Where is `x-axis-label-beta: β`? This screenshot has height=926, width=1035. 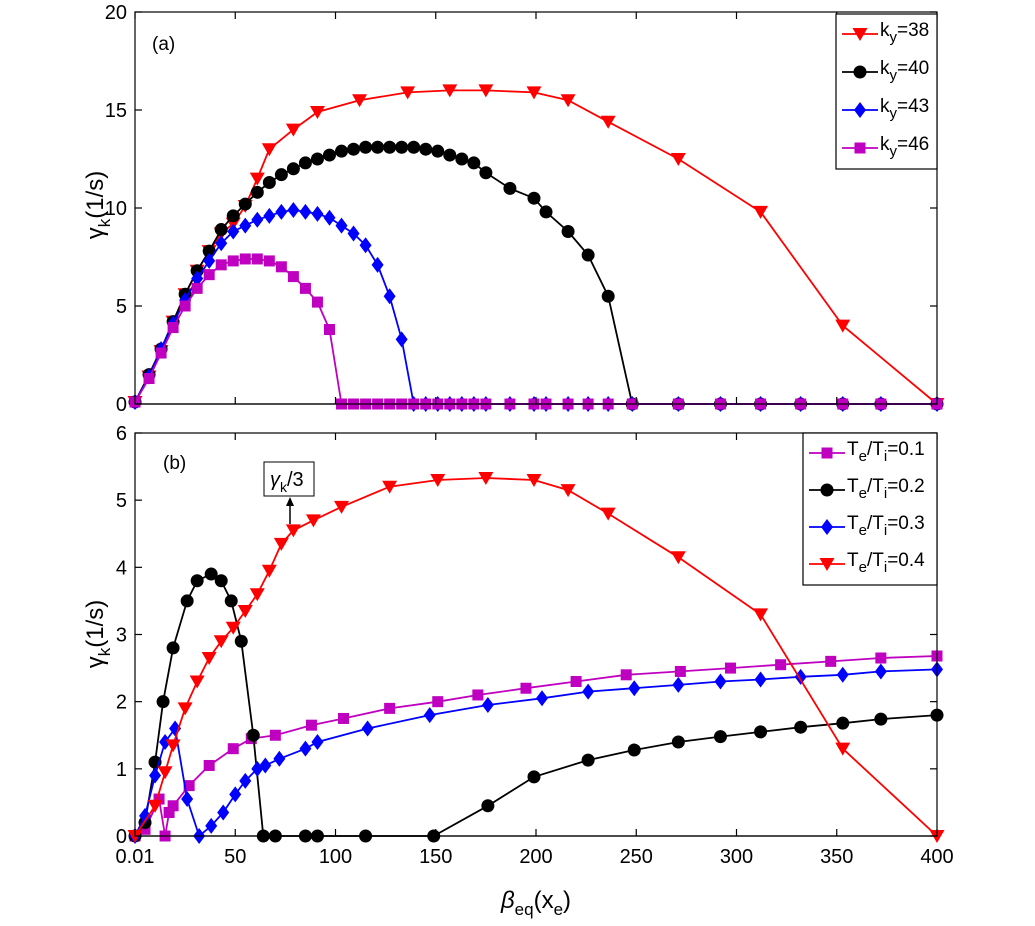
x-axis-label-beta: β is located at coordinates (507, 900).